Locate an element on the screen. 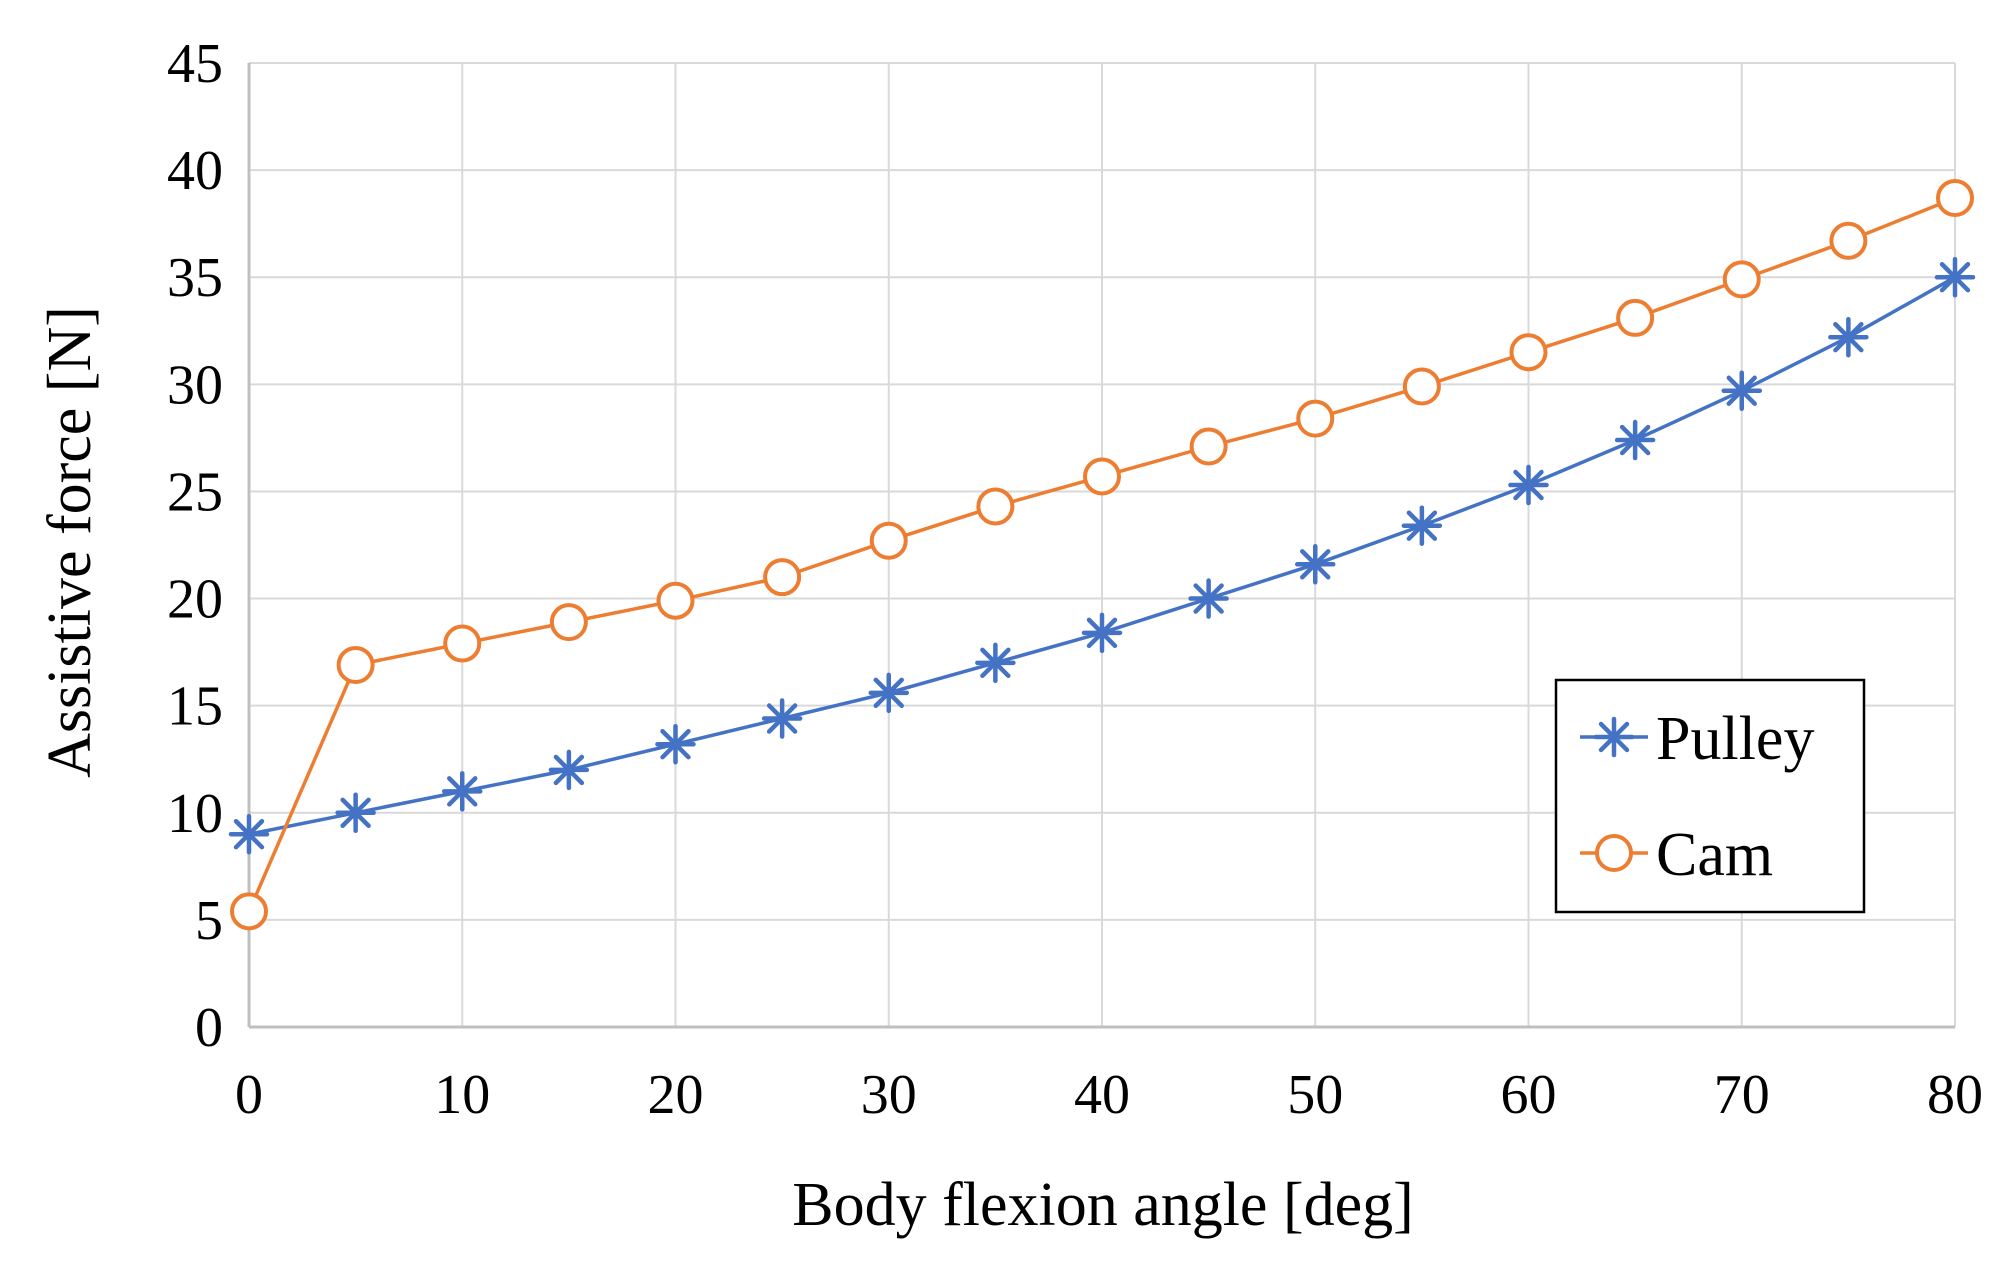 This screenshot has height=1265, width=2011. legend-item-pulley: Pulley is located at coordinates (1697, 739).